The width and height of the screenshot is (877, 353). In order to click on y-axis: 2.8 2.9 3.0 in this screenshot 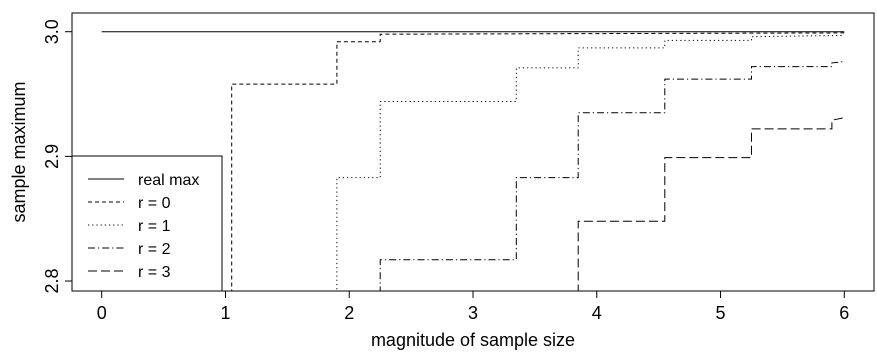, I will do `click(57, 156)`.